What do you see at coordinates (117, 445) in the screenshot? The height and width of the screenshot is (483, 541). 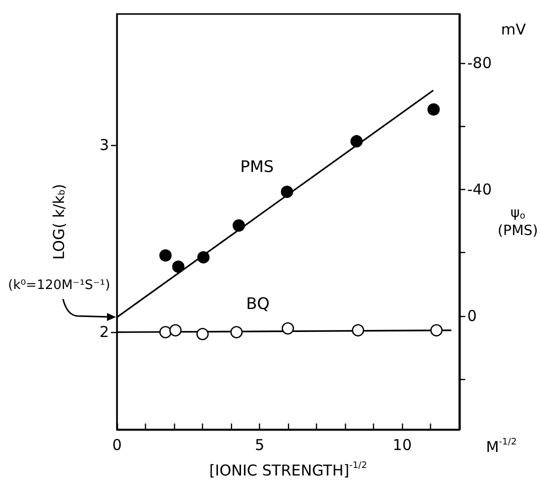 I see `x-tick-label: 0` at bounding box center [117, 445].